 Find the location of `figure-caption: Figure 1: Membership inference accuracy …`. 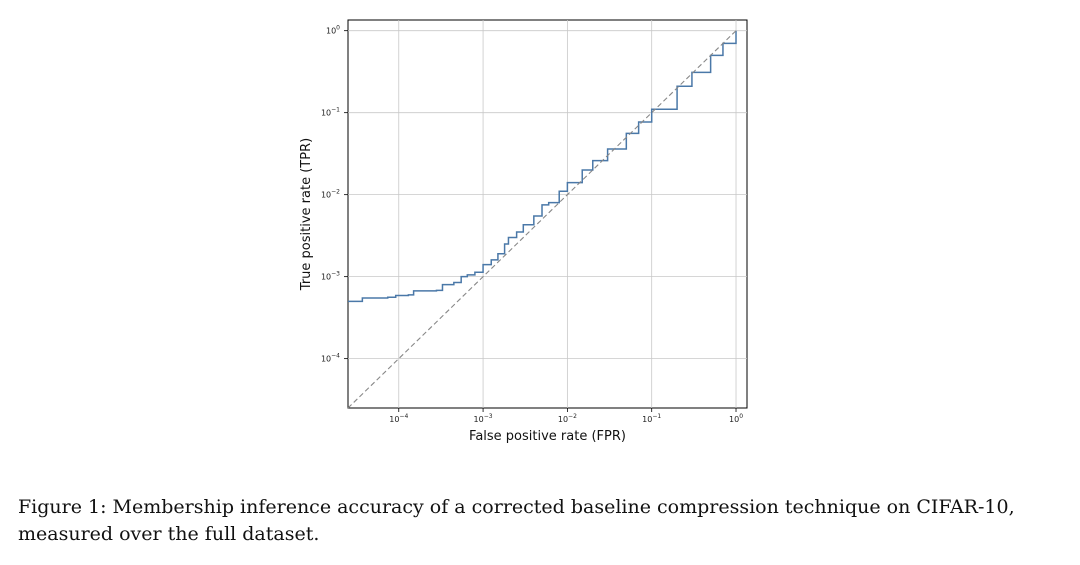

figure-caption: Figure 1: Membership inference accuracy … is located at coordinates (516, 520).